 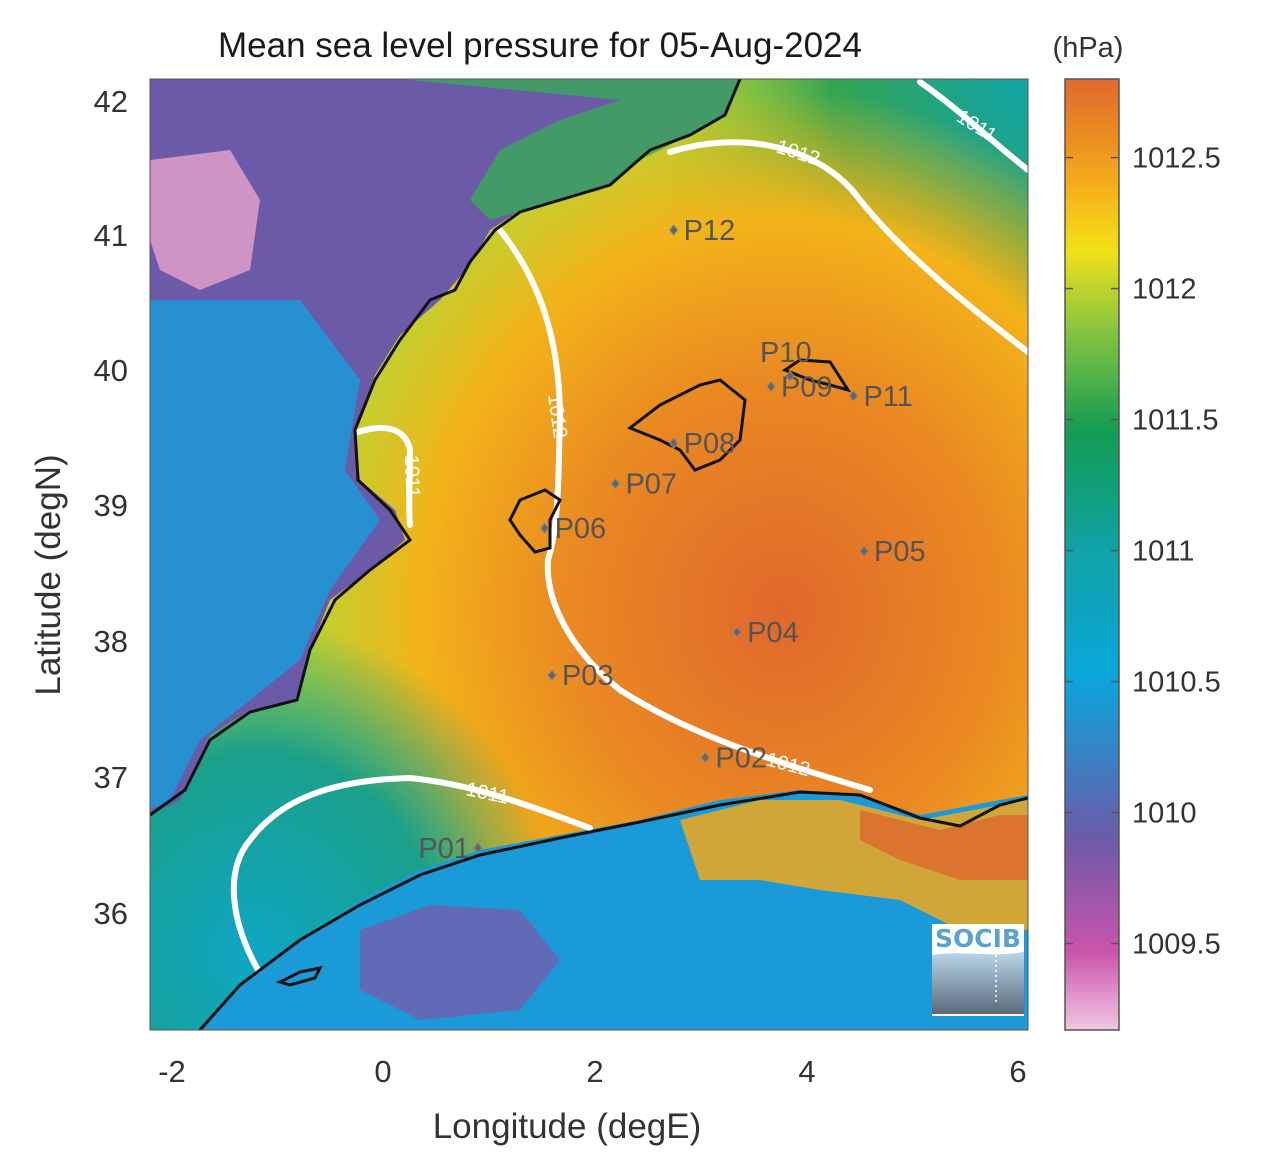 What do you see at coordinates (444, 849) in the screenshot?
I see `station-label: P01` at bounding box center [444, 849].